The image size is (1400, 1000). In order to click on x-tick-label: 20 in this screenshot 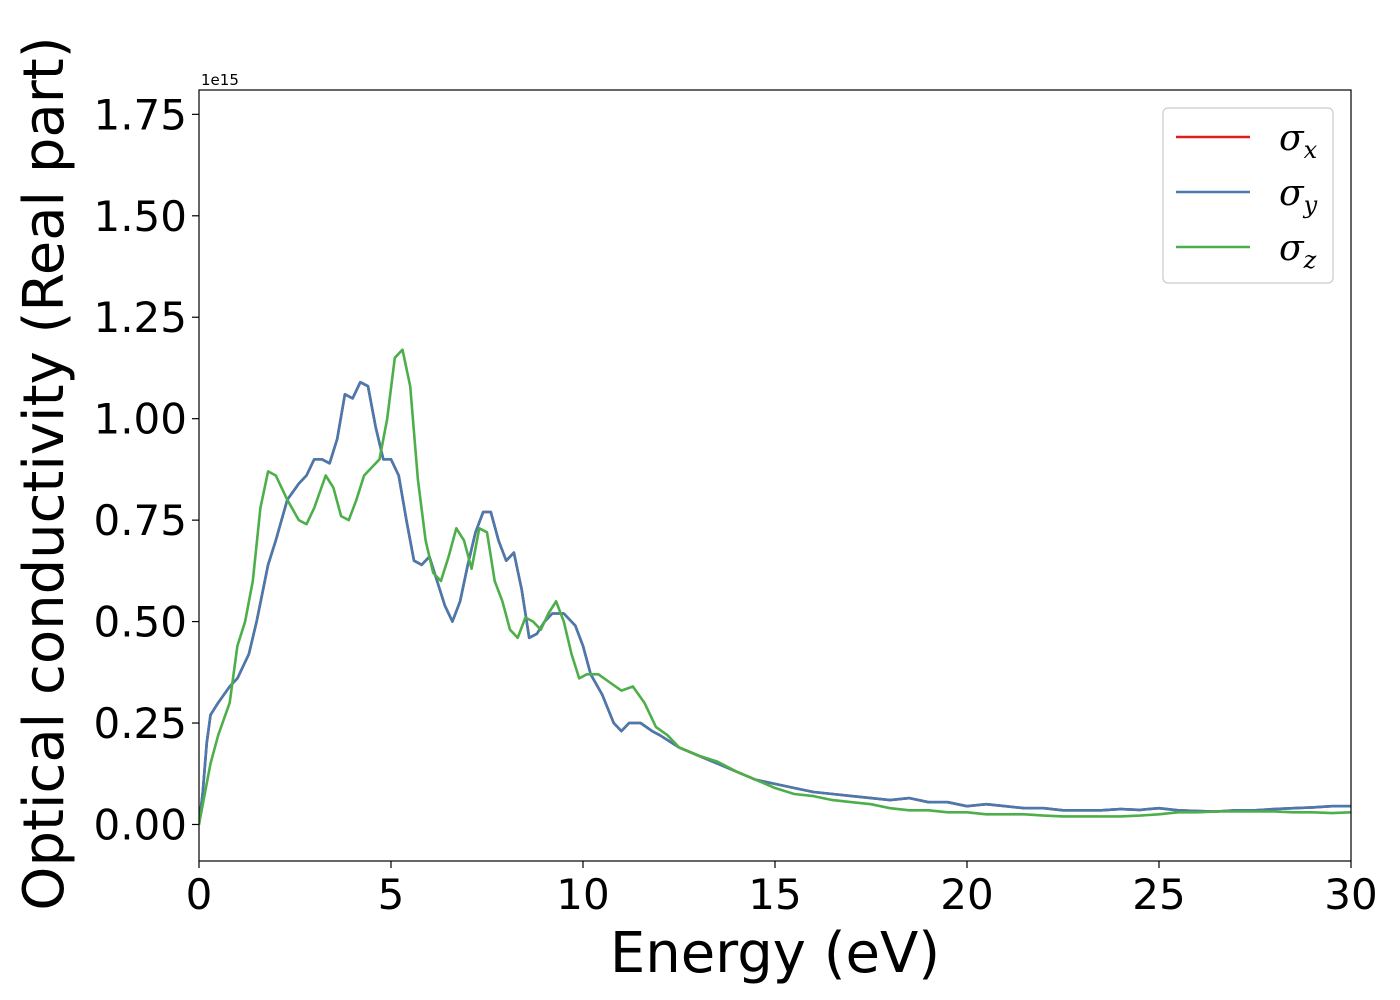, I will do `click(966, 894)`.